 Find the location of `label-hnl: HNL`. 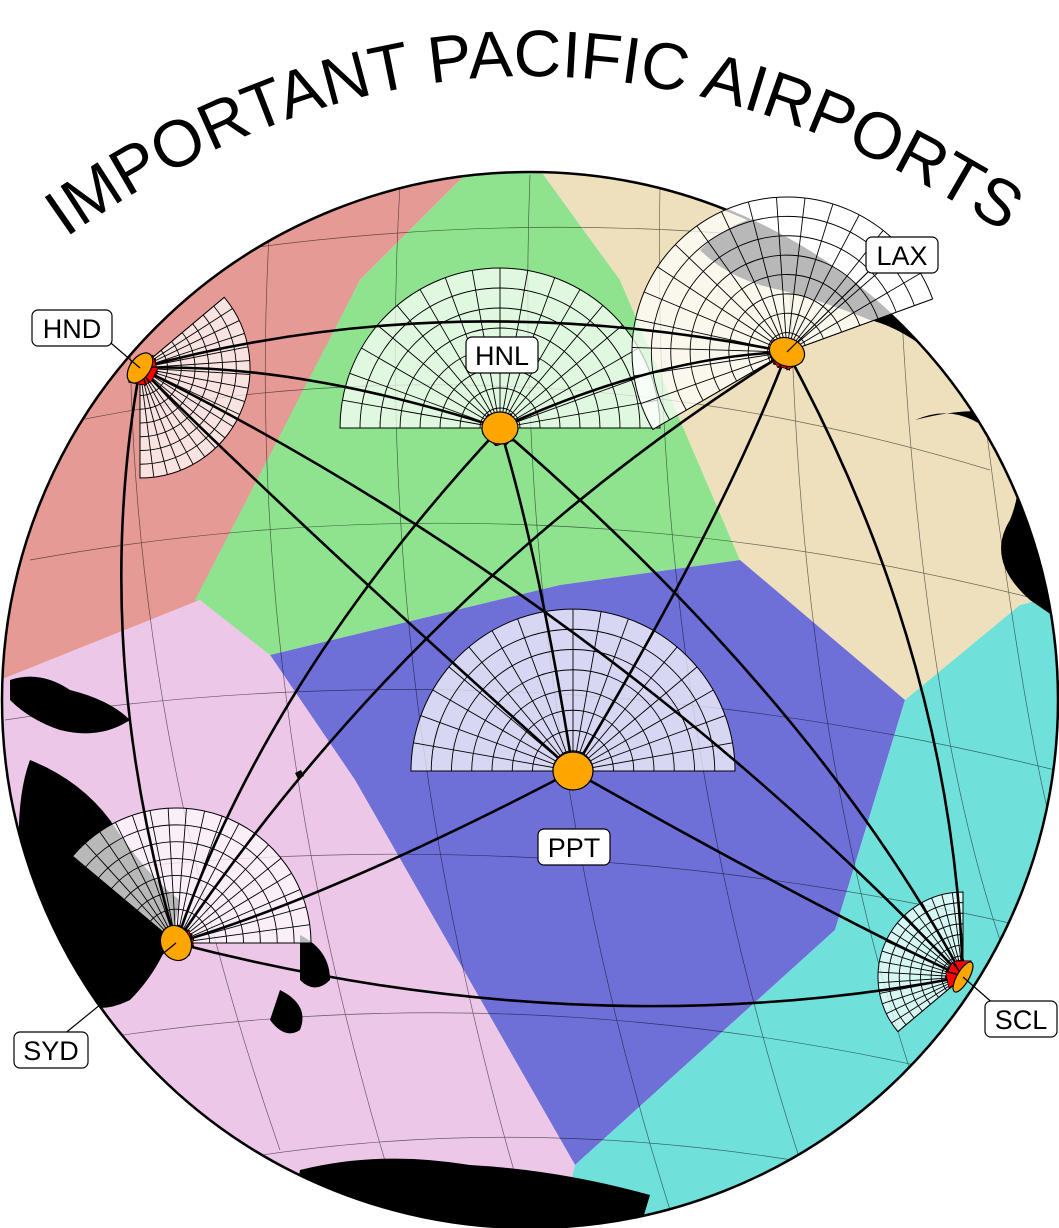

label-hnl: HNL is located at coordinates (502, 355).